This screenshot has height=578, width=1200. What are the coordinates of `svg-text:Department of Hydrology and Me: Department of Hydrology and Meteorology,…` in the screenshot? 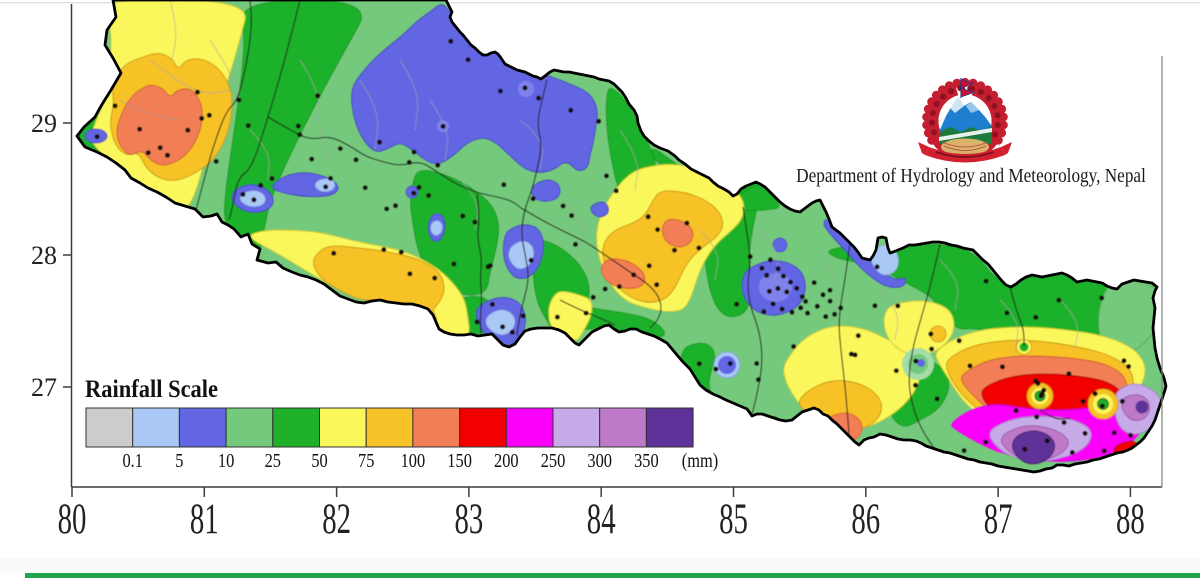 It's located at (971, 176).